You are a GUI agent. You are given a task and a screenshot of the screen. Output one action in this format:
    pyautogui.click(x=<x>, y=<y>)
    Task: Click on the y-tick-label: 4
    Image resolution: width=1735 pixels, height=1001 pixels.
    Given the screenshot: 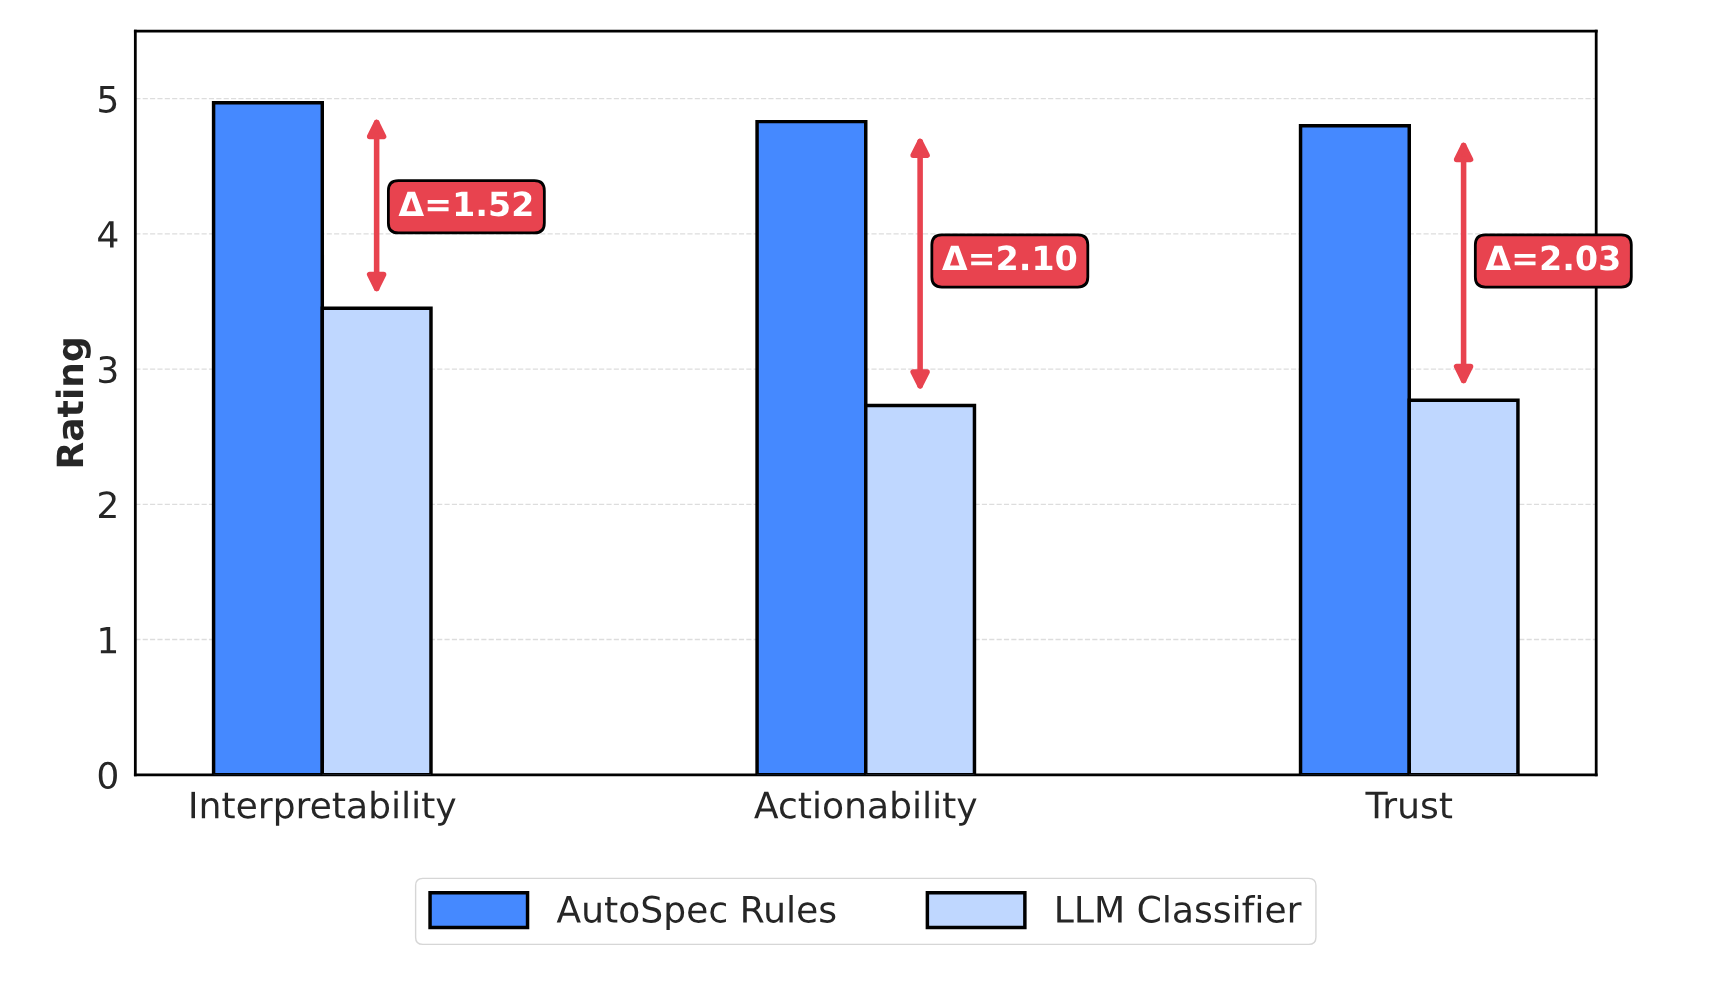 What is the action you would take?
    pyautogui.click(x=108, y=234)
    